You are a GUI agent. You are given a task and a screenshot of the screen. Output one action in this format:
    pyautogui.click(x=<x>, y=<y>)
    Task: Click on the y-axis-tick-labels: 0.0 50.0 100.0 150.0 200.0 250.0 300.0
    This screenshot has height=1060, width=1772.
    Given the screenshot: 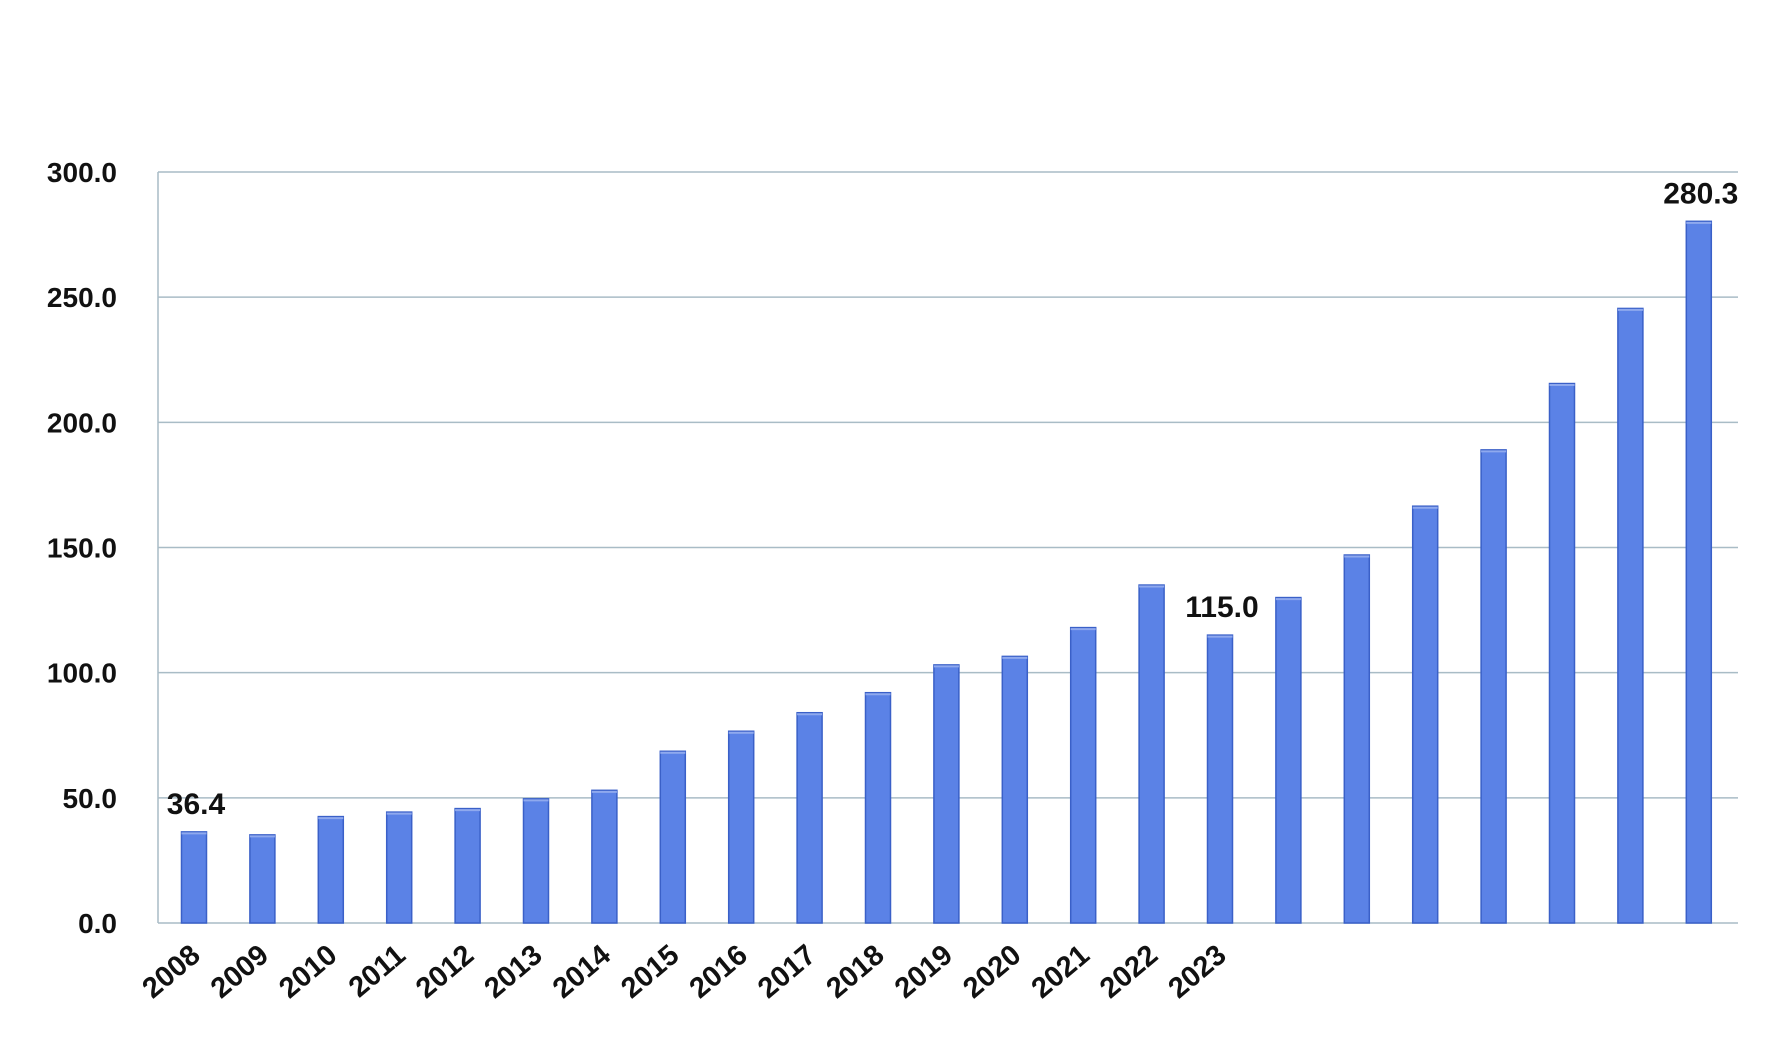 What is the action you would take?
    pyautogui.click(x=82, y=548)
    